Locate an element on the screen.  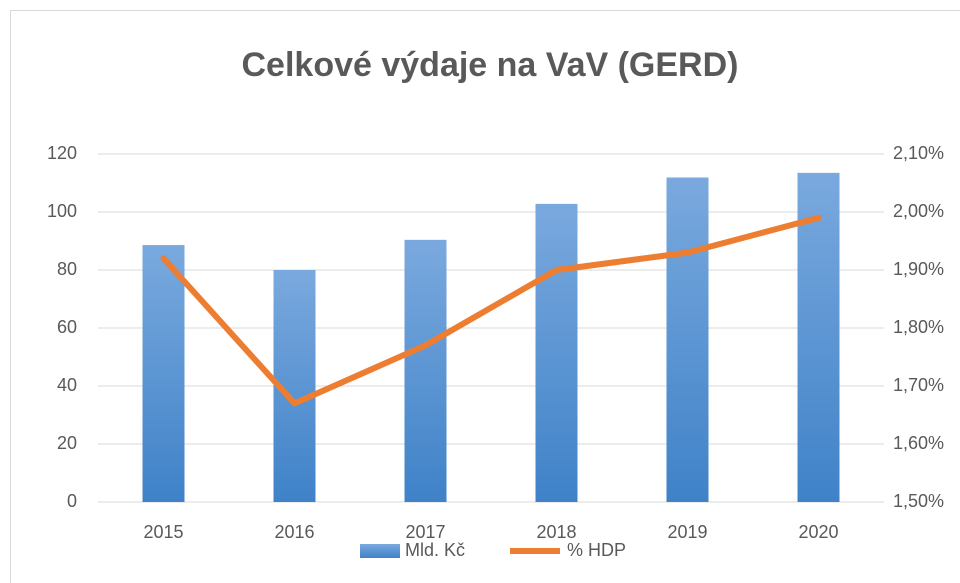
x-tick-label: 2020 is located at coordinates (818, 532).